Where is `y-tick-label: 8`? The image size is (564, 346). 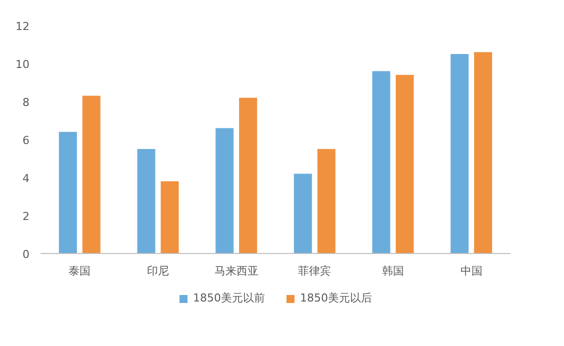
y-tick-label: 8 is located at coordinates (26, 102).